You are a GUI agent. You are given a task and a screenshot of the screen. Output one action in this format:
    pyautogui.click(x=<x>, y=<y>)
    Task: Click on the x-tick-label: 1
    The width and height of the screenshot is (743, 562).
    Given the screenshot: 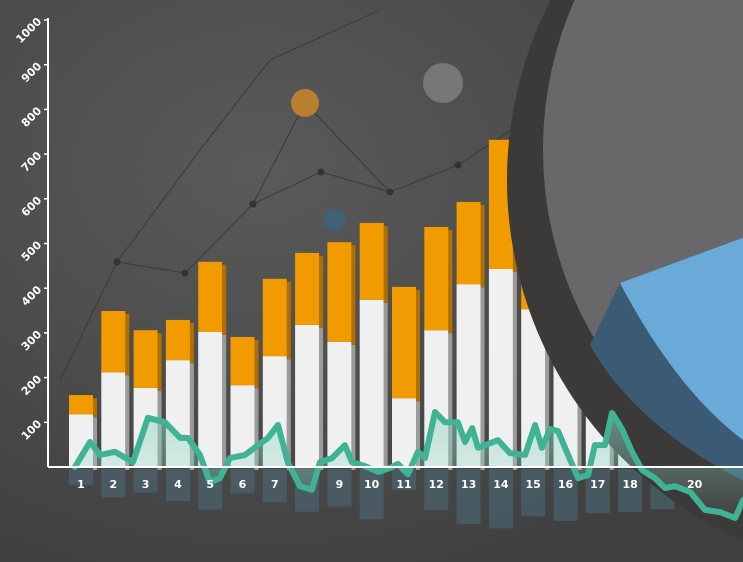 What is the action you would take?
    pyautogui.click(x=81, y=484)
    